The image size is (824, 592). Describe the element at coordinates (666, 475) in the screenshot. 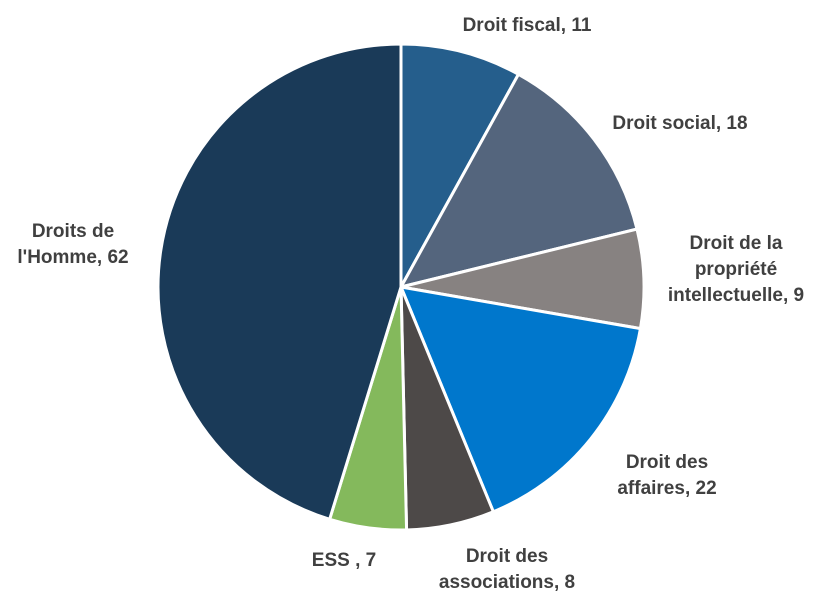

I see `slice-label-droit-des-affaires: Droit des affaires, 22` at that location.